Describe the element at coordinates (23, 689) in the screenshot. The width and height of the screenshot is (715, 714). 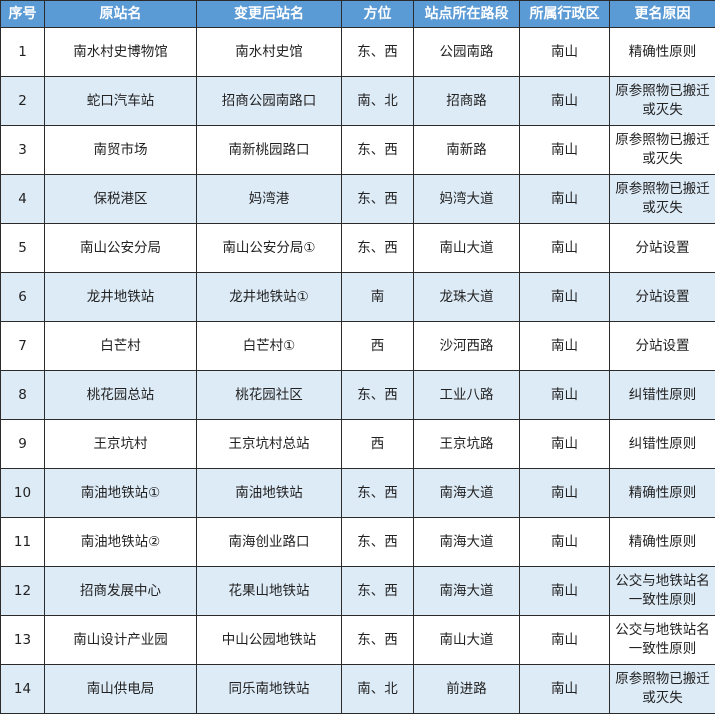
I see `cell-index: 14` at that location.